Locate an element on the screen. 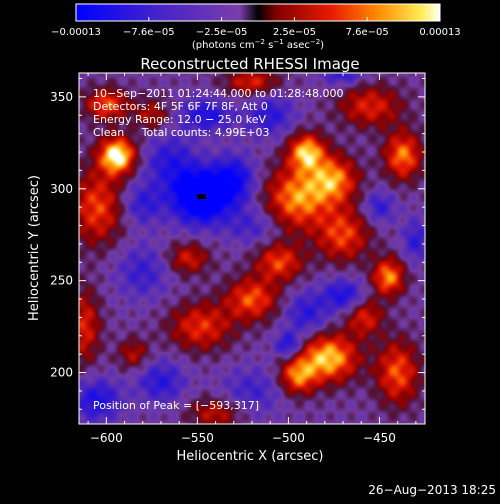 This screenshot has height=504, width=500. y-axis-label: Heliocentric Y (arcsec) is located at coordinates (34, 248).